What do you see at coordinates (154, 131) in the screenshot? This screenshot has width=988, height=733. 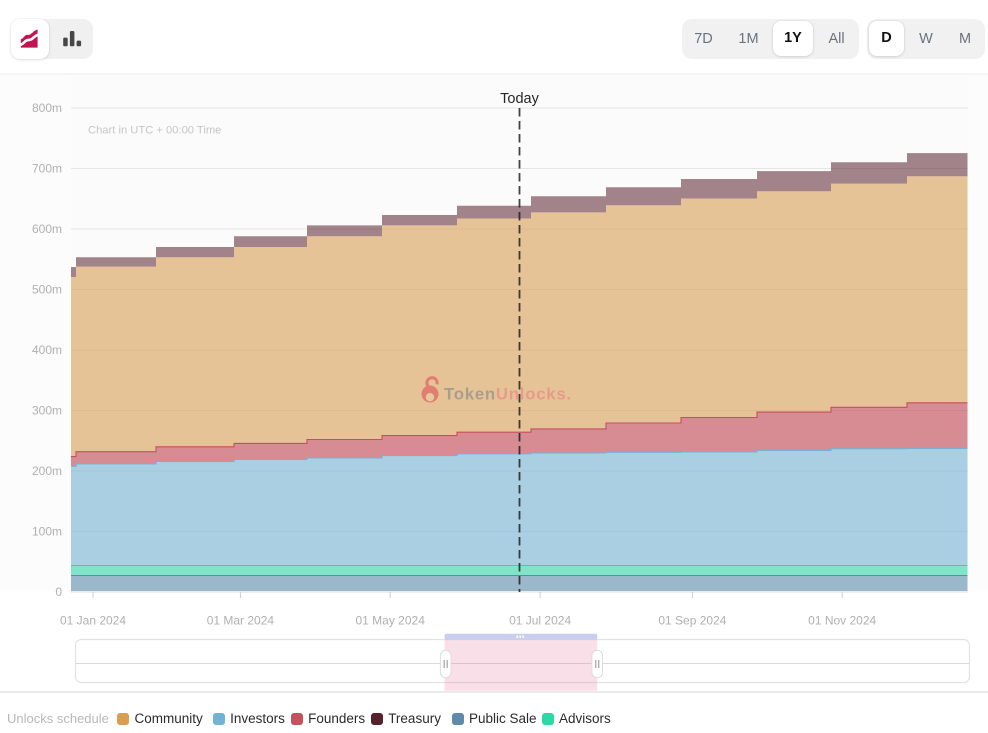 I see `svg-text: Chart in UTC + 00:00 Time` at bounding box center [154, 131].